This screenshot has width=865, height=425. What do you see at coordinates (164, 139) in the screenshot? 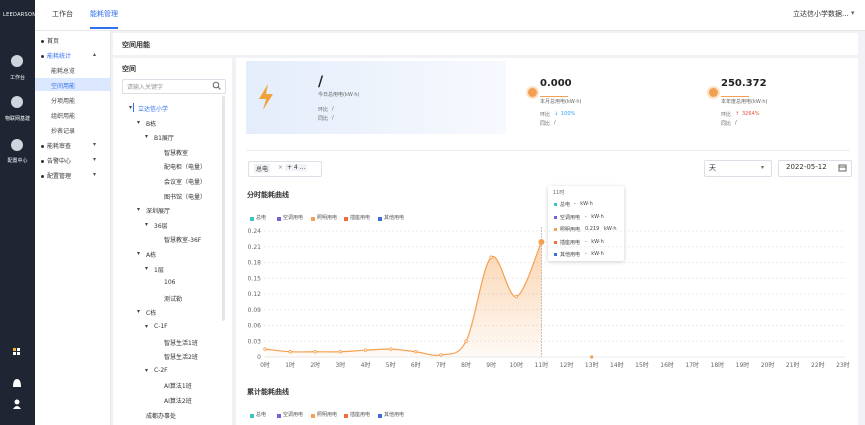
I see `tree-node: B1展厅` at bounding box center [164, 139].